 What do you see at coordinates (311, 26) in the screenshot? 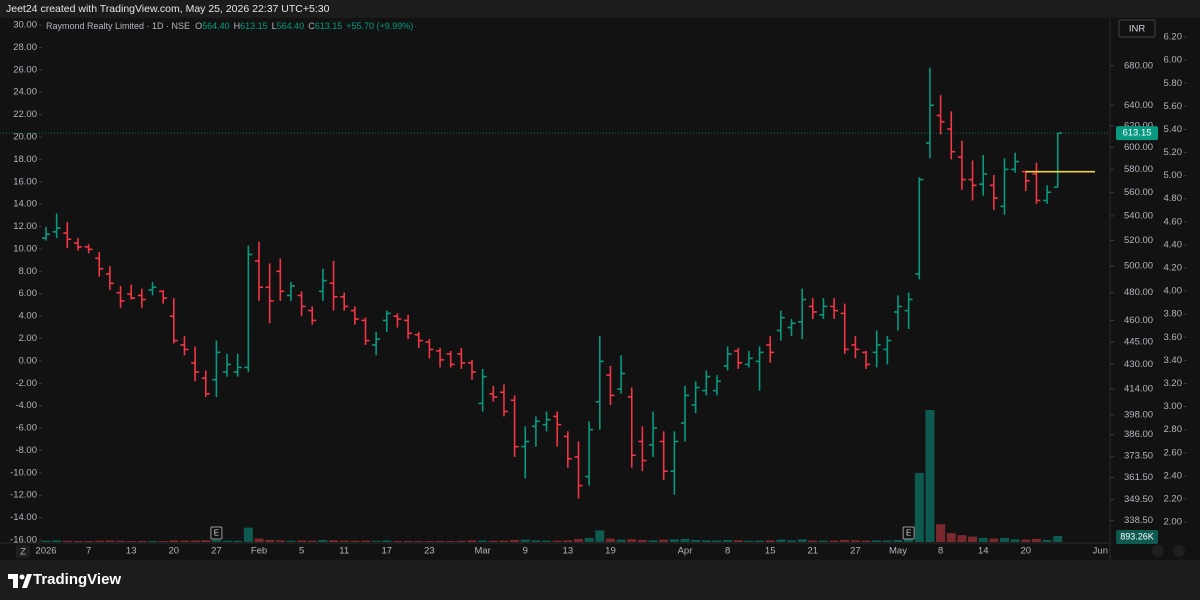
I see `legend-key: C` at bounding box center [311, 26].